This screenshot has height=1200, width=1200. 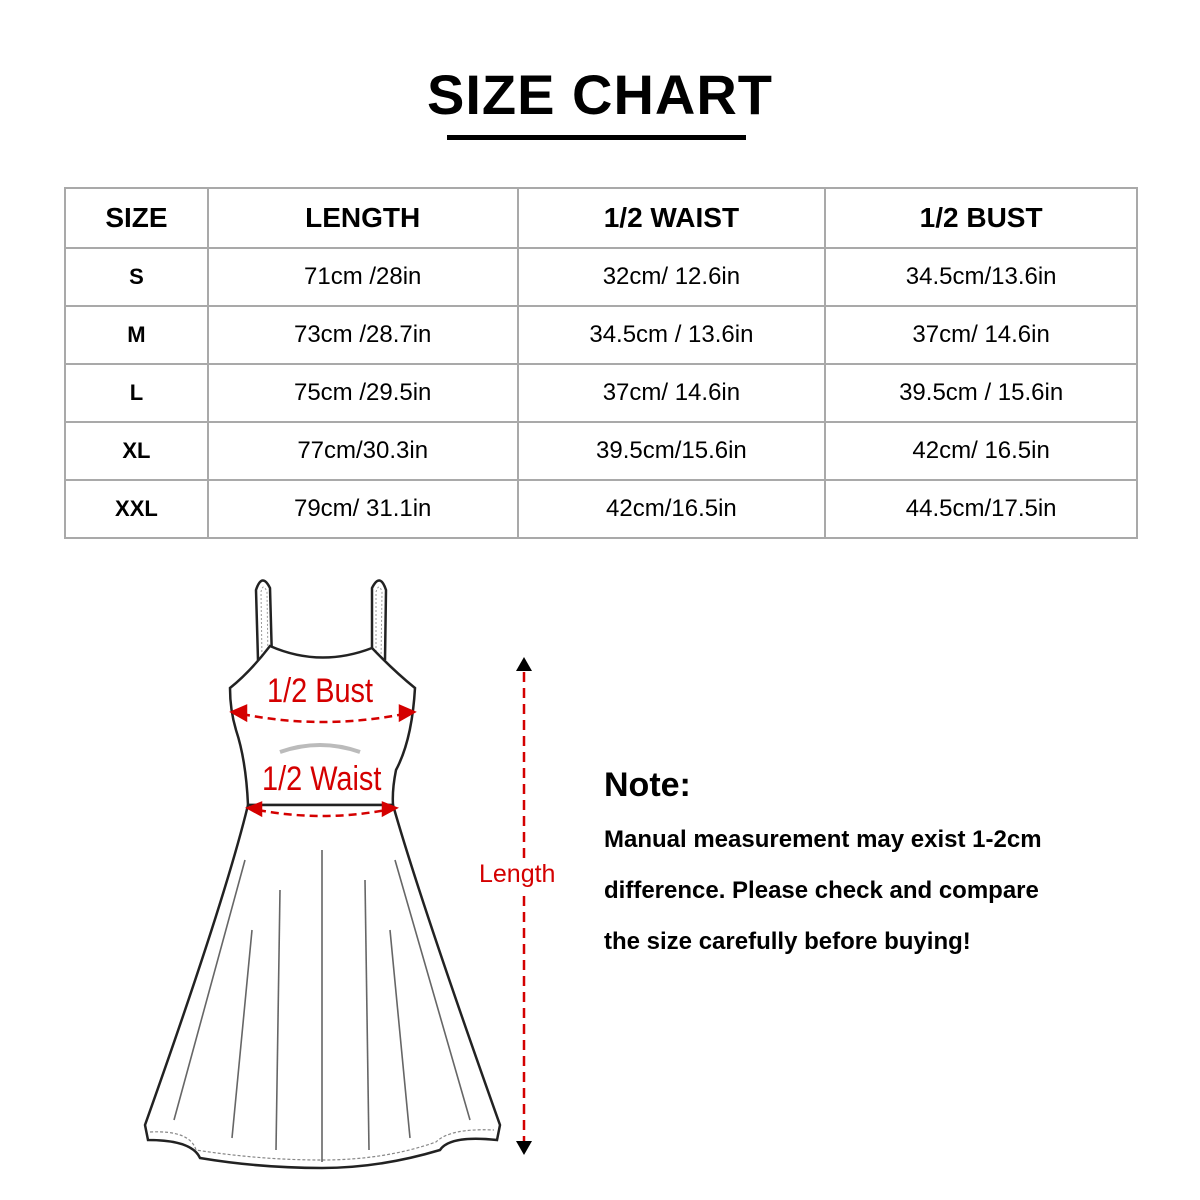 I want to click on length-cell: 79cm/ 31.1in, so click(x=362, y=509).